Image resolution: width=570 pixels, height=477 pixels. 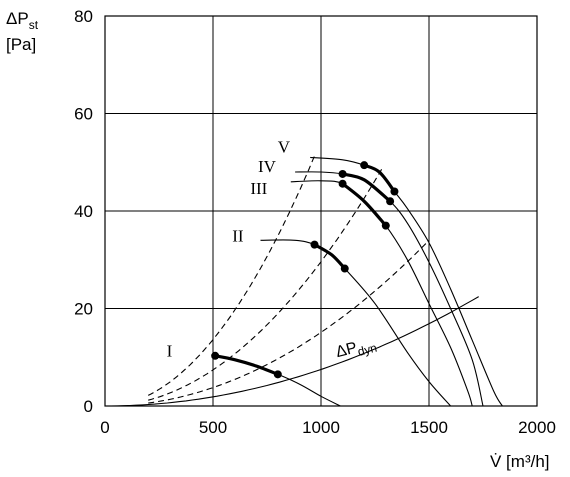 I want to click on y-axis-unit: [Pa], so click(x=21, y=44).